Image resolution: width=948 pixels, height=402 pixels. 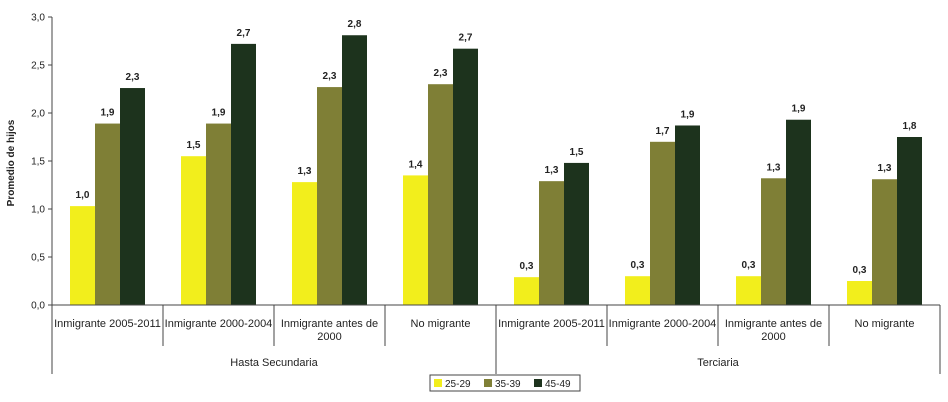 What do you see at coordinates (38, 306) in the screenshot?
I see `y-tick-label: 0,0` at bounding box center [38, 306].